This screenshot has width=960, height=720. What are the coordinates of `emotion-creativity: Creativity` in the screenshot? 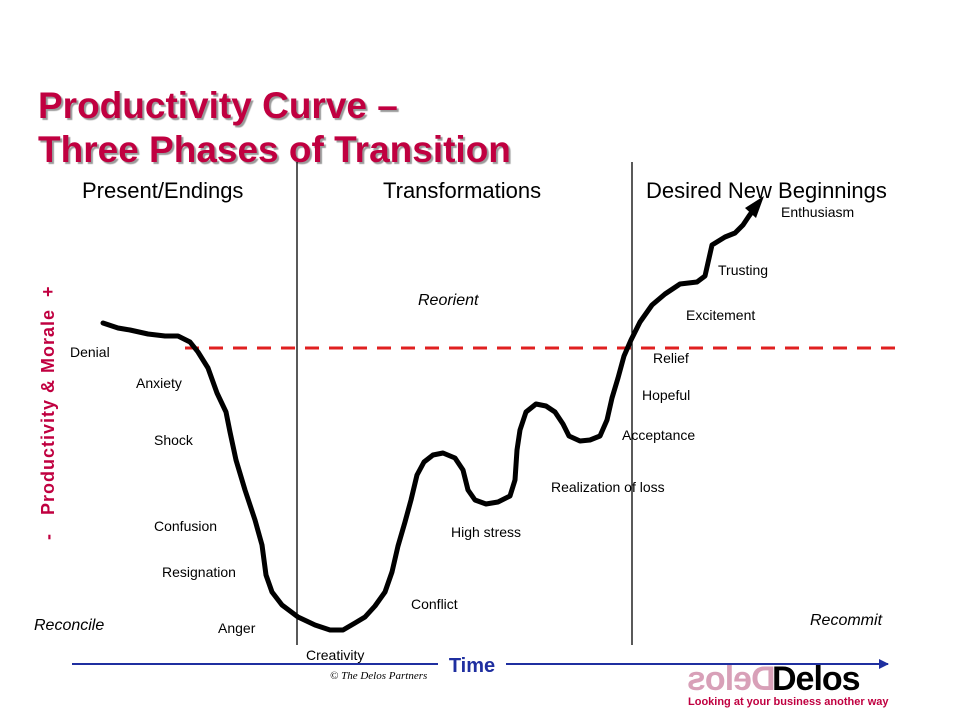 It's located at (335, 655).